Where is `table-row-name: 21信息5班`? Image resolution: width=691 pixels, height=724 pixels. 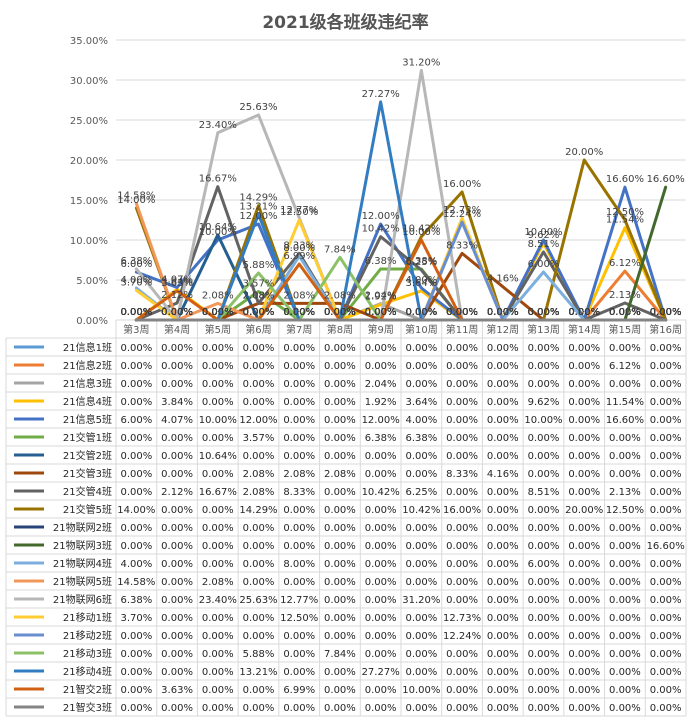
table-row-name: 21信息5班 is located at coordinates (87, 419).